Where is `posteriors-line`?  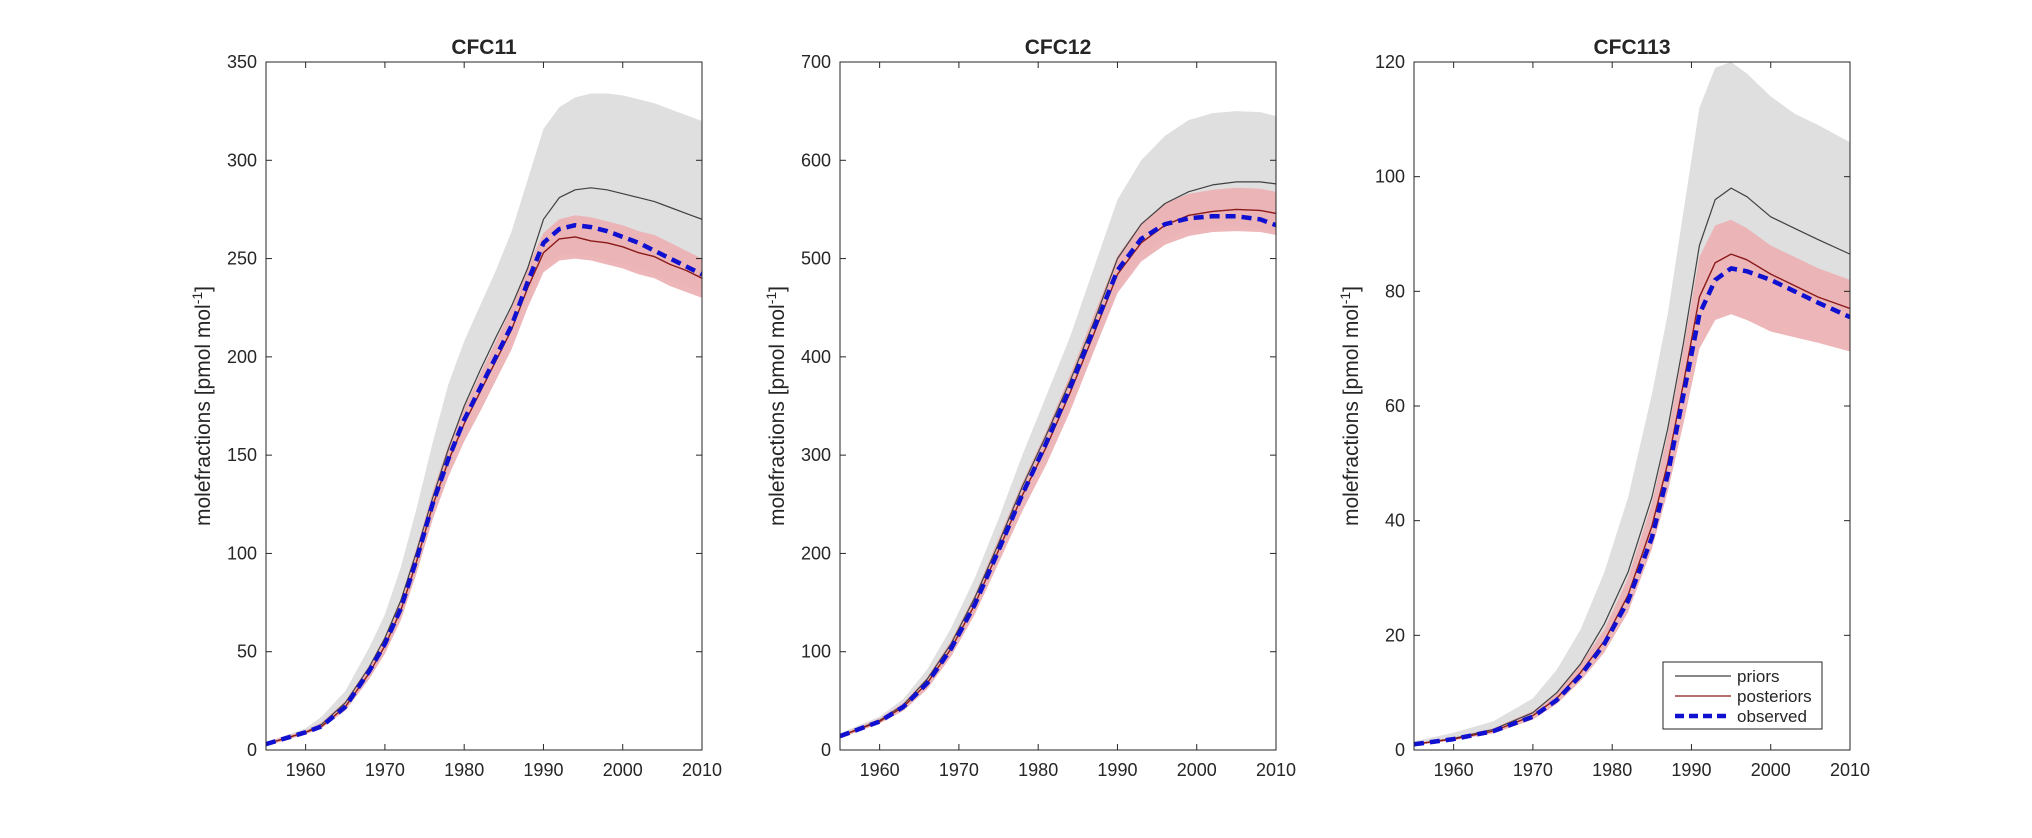 posteriors-line is located at coordinates (1058, 472).